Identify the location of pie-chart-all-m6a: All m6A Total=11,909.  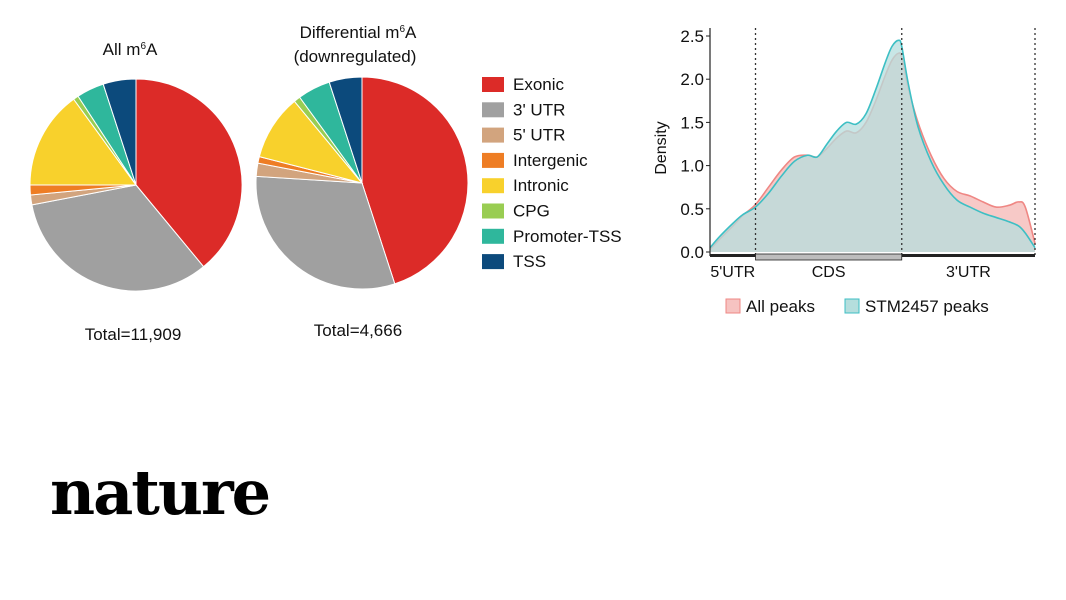
(136, 192).